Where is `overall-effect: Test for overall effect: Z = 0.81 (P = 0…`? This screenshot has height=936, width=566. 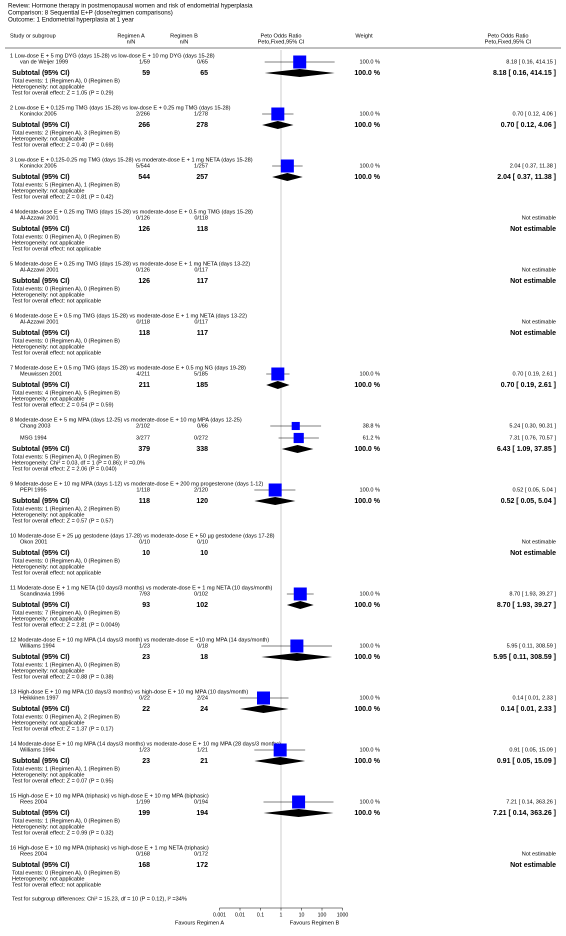 overall-effect: Test for overall effect: Z = 0.81 (P = 0… is located at coordinates (63, 197).